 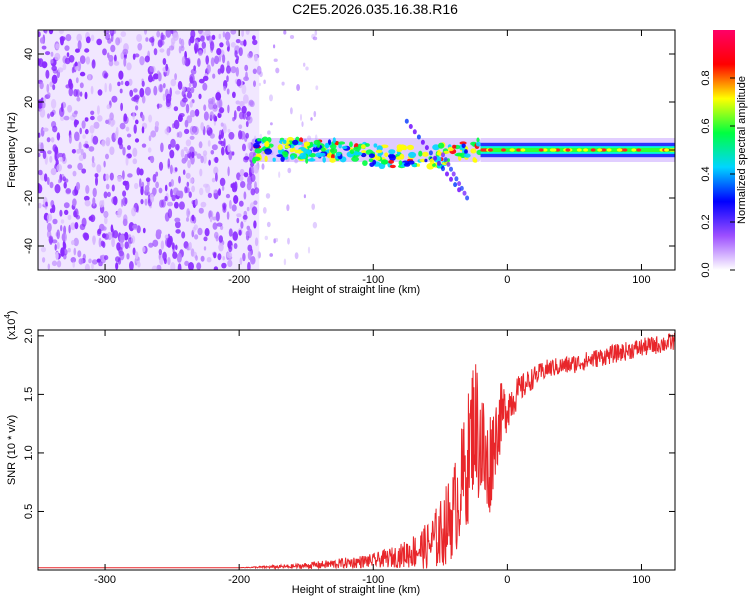 I want to click on y-tick-label: -40, so click(x=29, y=246).